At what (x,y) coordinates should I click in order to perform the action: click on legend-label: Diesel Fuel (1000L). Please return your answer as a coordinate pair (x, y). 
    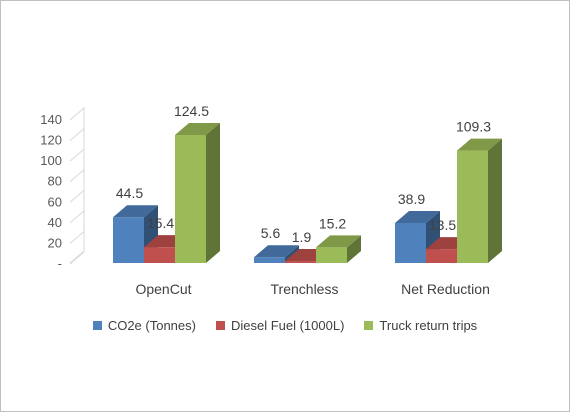
    Looking at the image, I should click on (287, 325).